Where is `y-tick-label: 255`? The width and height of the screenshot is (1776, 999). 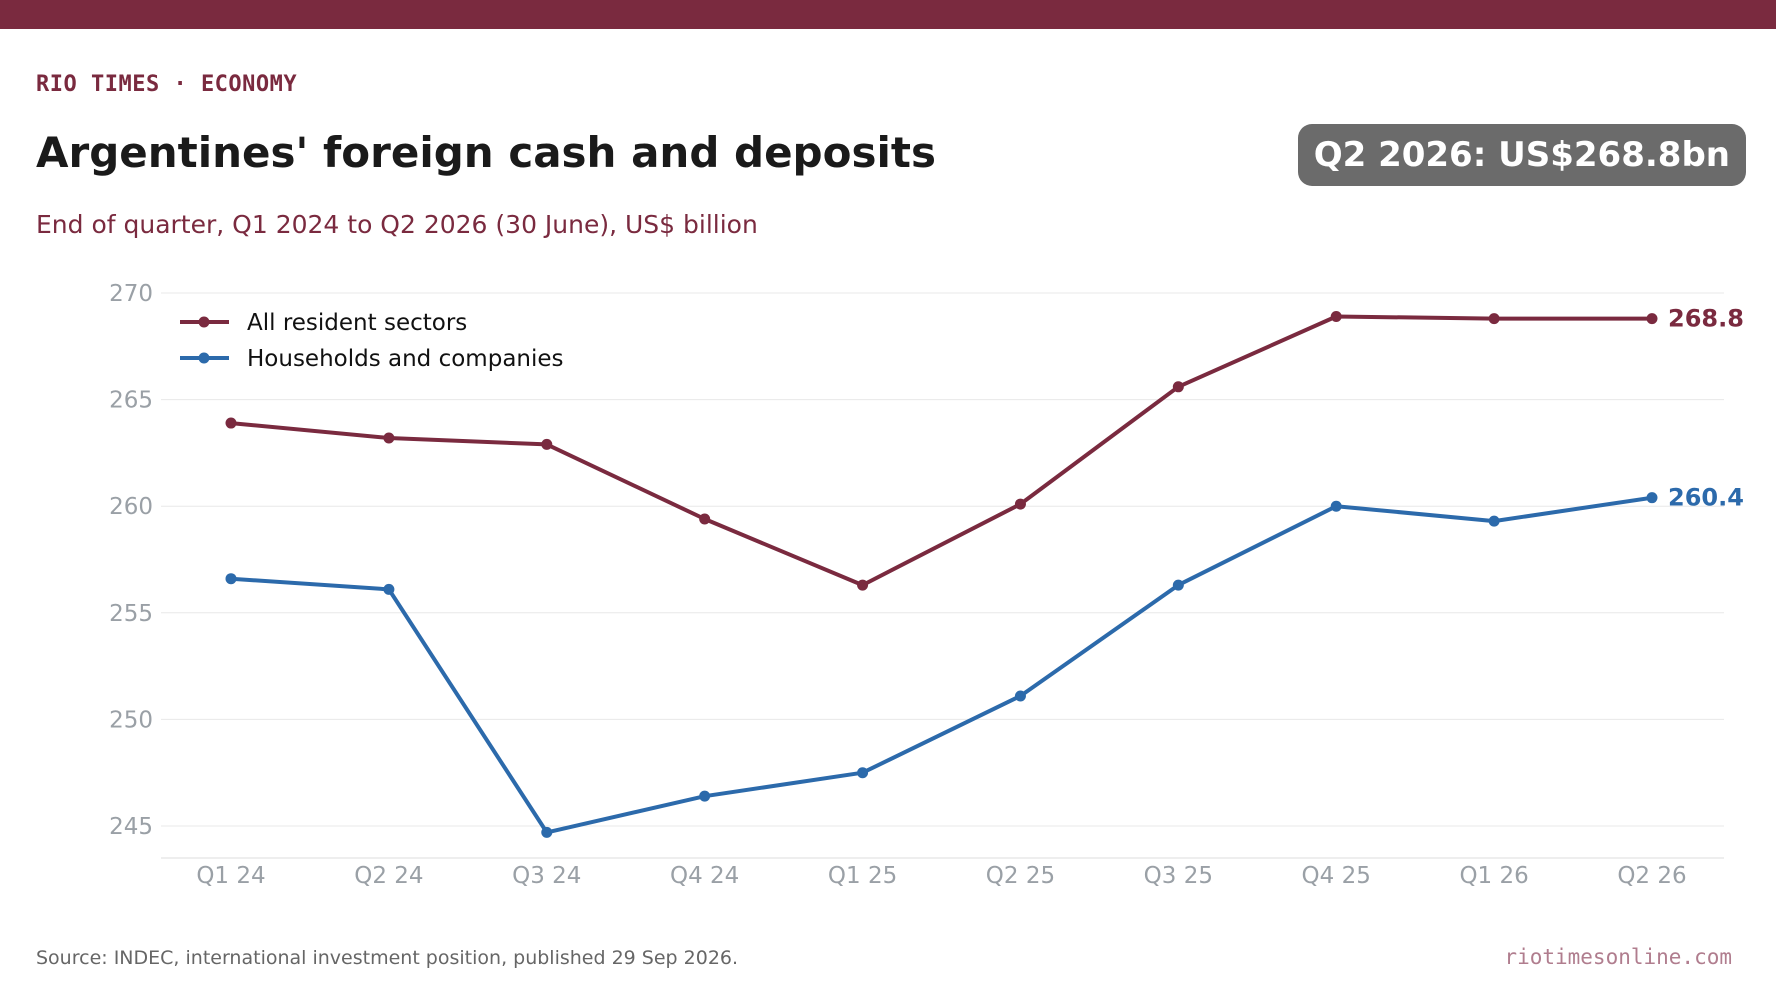
y-tick-label: 255 is located at coordinates (131, 614).